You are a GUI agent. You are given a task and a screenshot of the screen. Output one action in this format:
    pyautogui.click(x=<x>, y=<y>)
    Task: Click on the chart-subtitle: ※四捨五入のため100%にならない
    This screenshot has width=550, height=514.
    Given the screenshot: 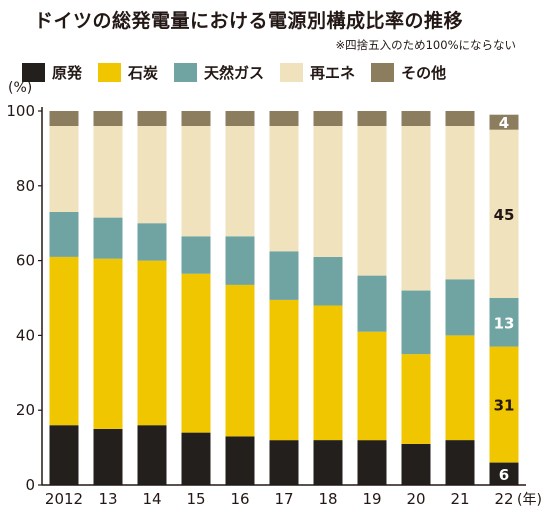 What is the action you would take?
    pyautogui.click(x=425, y=45)
    